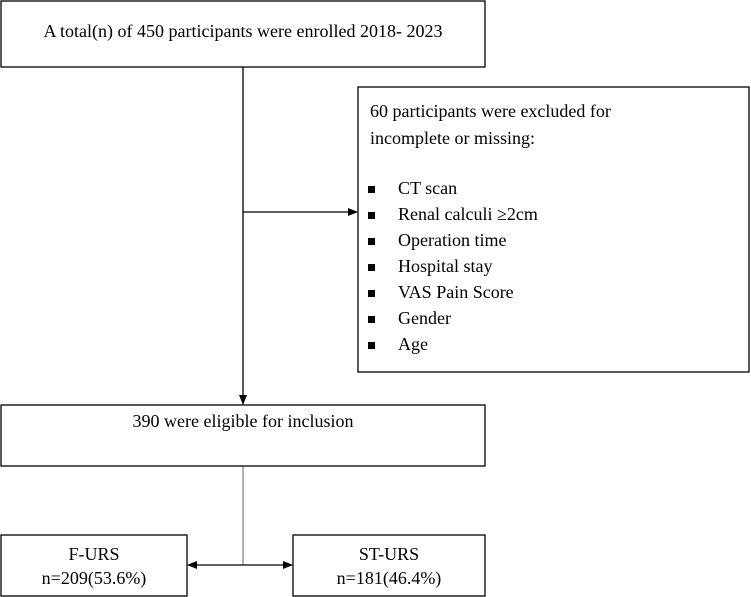 The height and width of the screenshot is (597, 751). What do you see at coordinates (456, 292) in the screenshot?
I see `exclusion-item: VAS Pain Score` at bounding box center [456, 292].